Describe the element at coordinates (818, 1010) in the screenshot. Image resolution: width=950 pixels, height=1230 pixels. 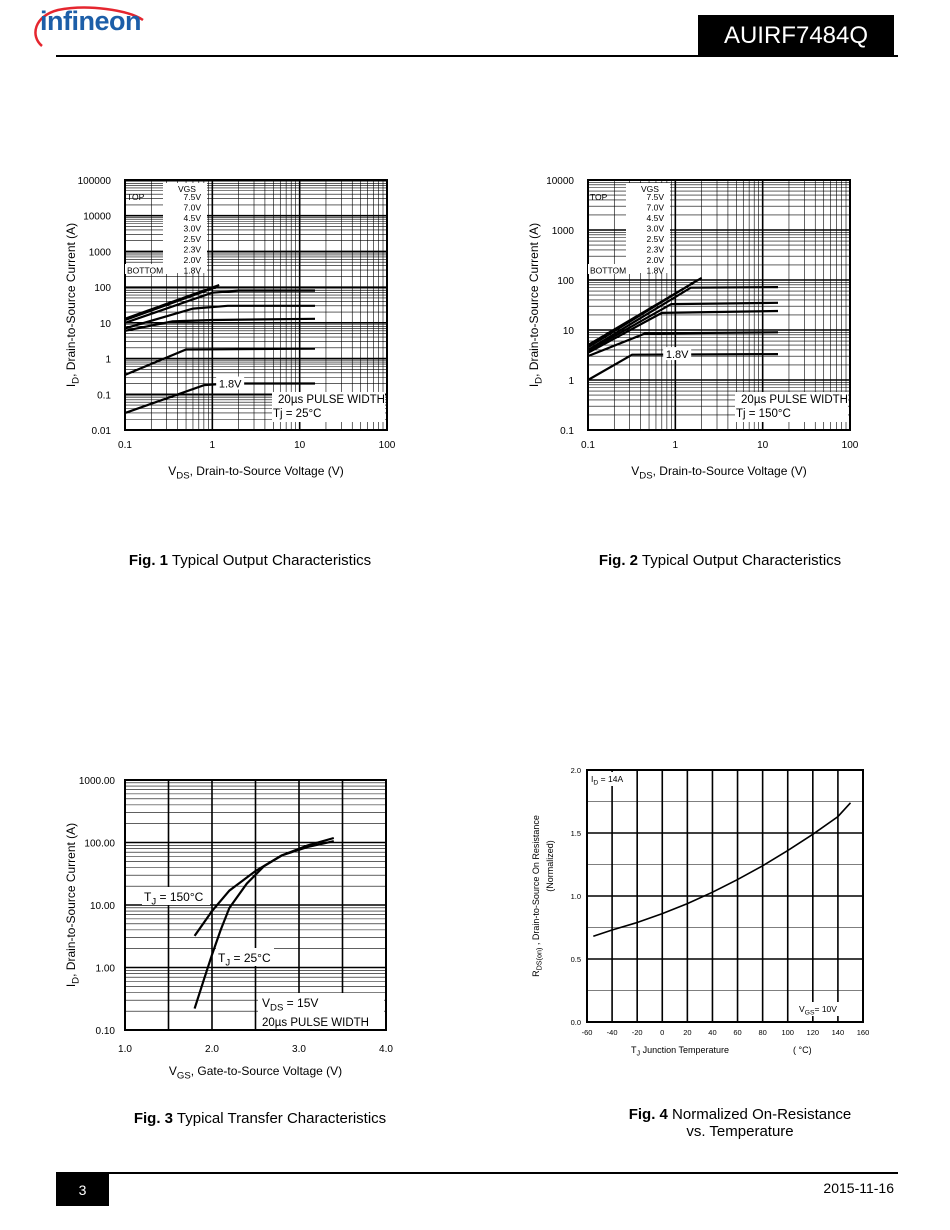
I see `vgs-note: VGS= 10V` at that location.